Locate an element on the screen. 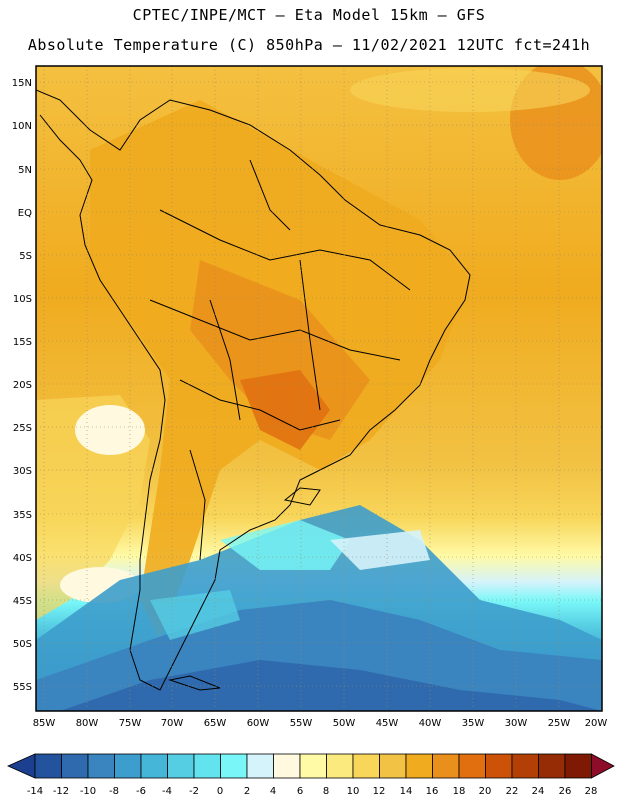 This screenshot has height=800, width=618. lat-label: 10N is located at coordinates (22, 126).